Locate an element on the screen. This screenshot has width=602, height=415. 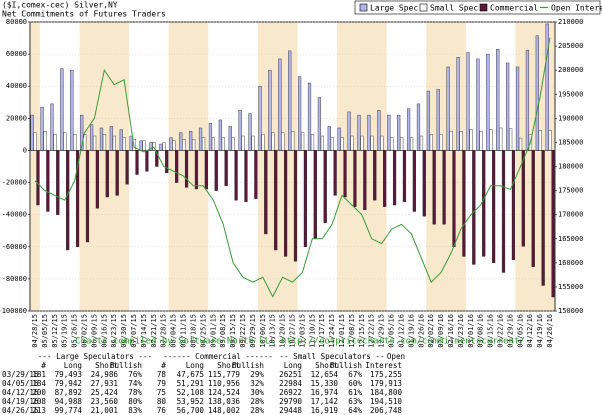
x-tick-label: 11/10/15 is located at coordinates (312, 331).